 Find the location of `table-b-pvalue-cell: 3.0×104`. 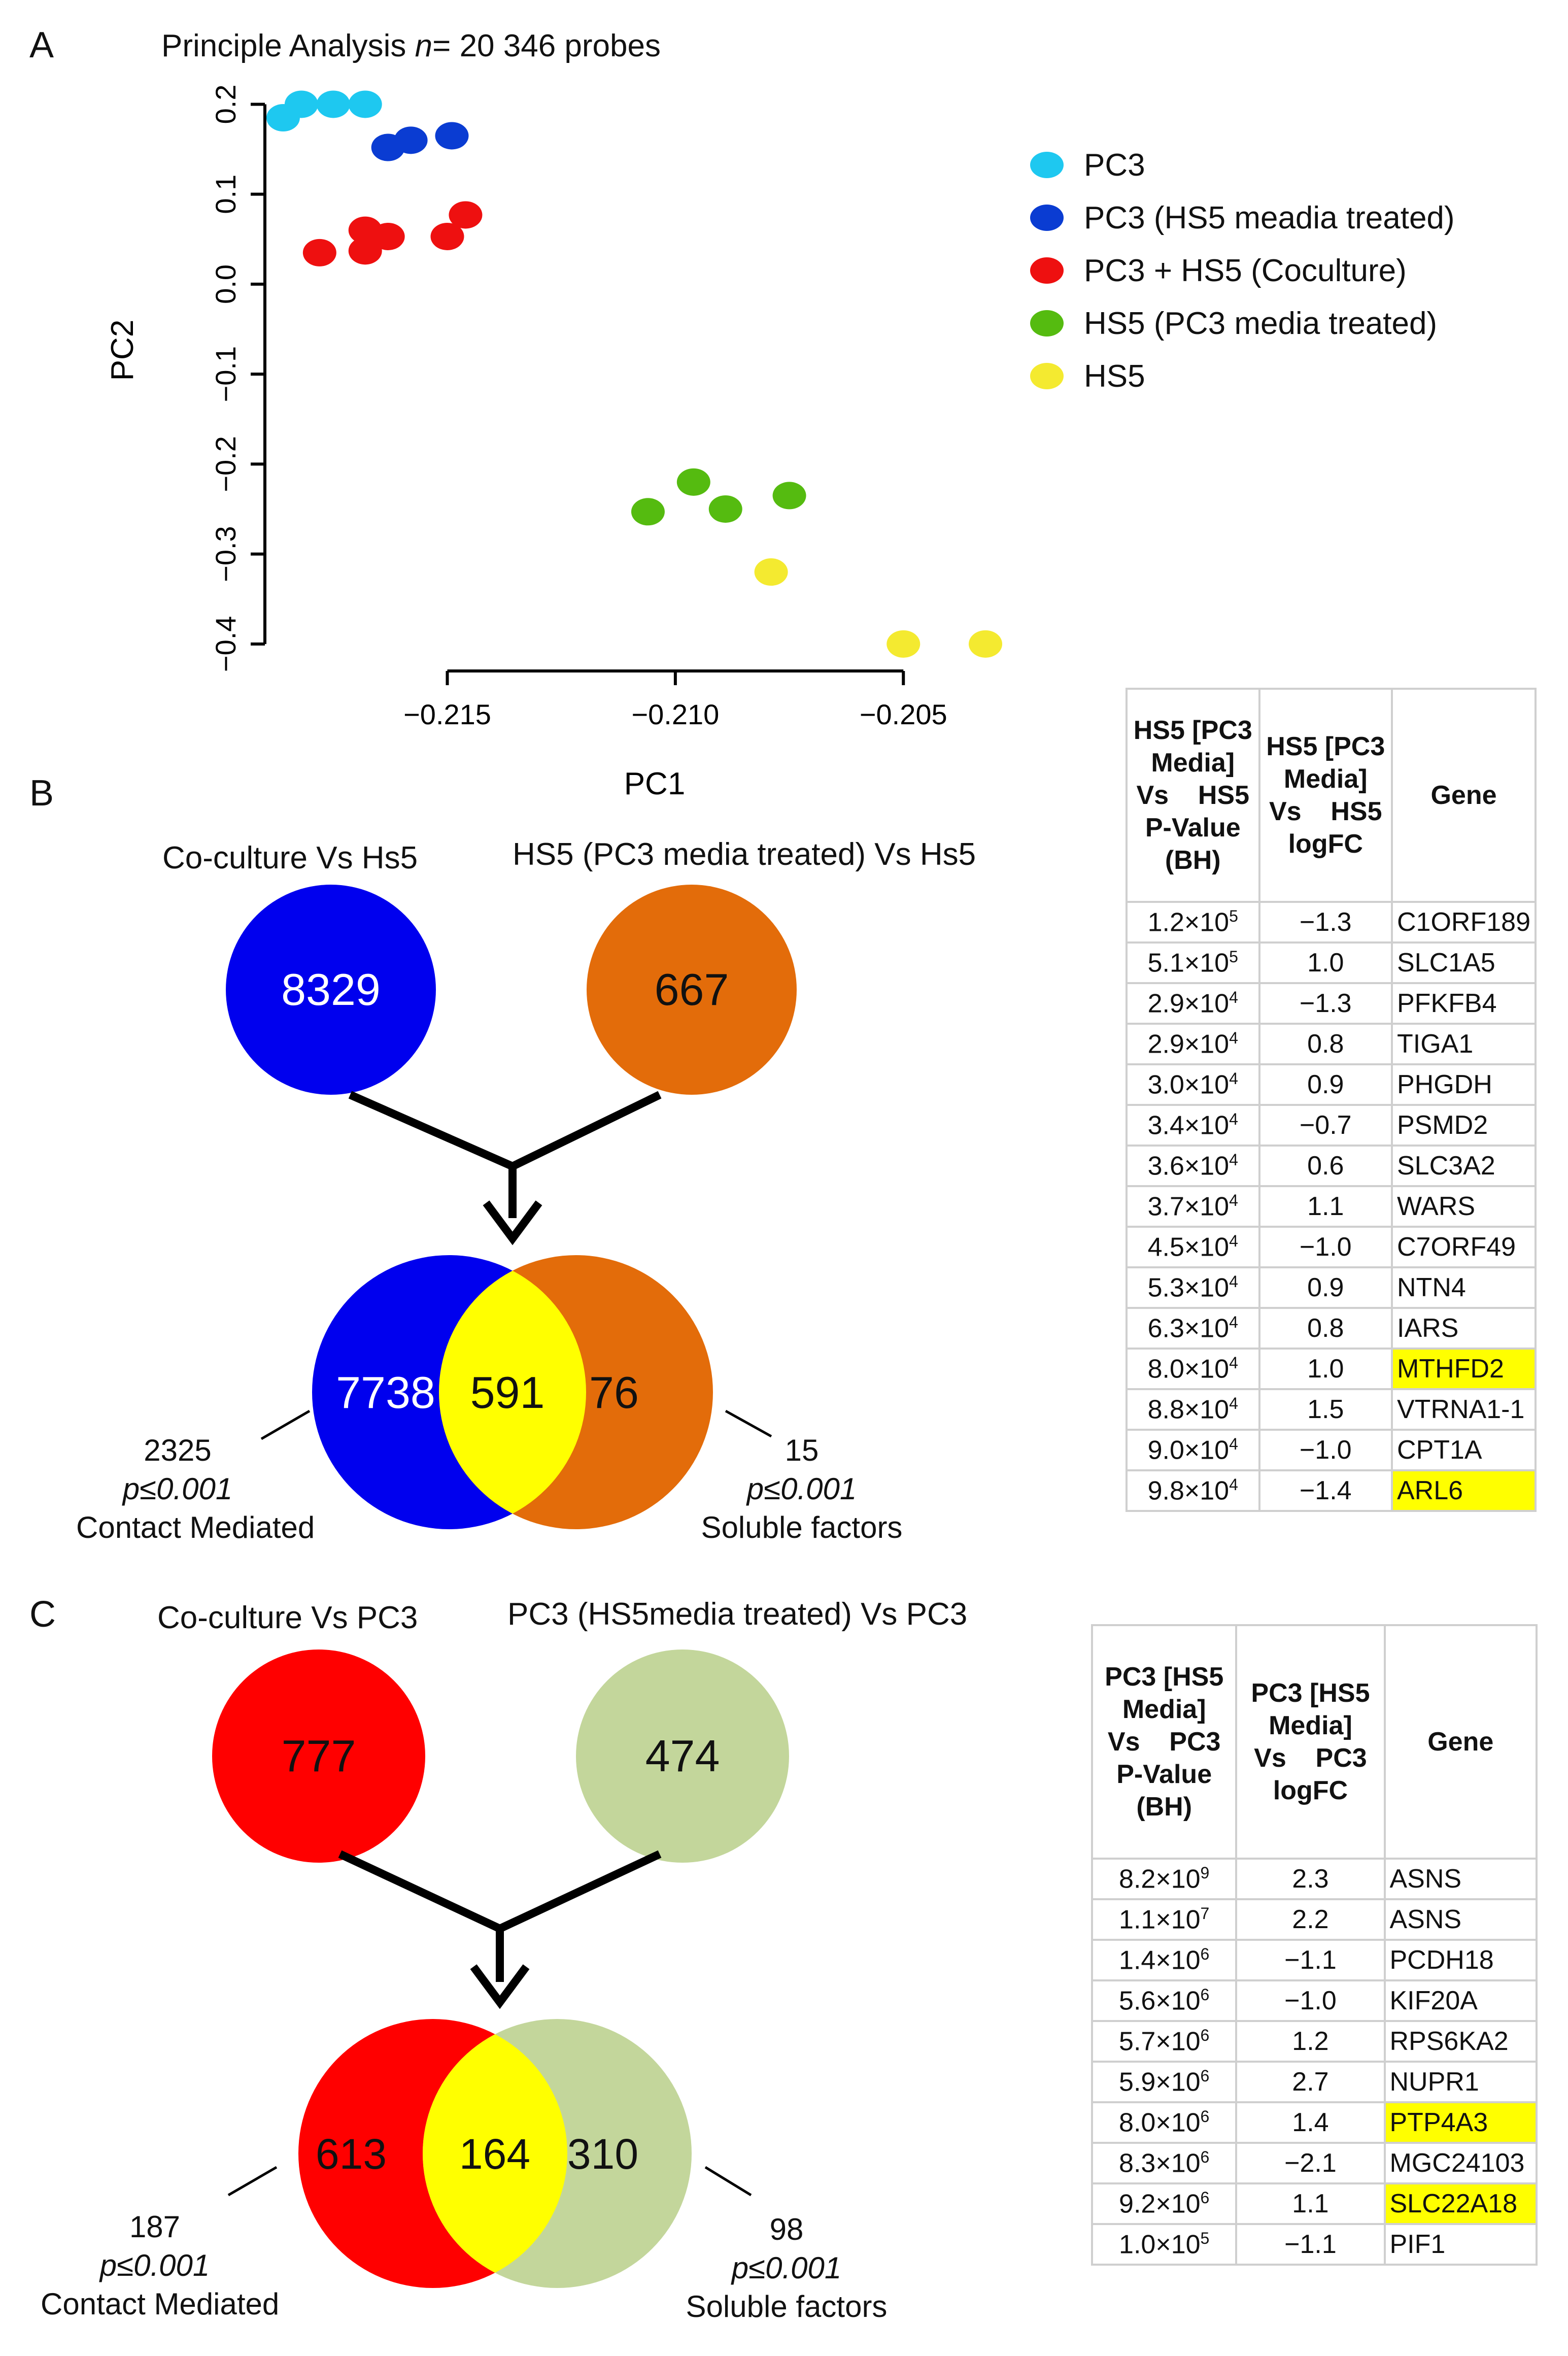

table-b-pvalue-cell: 3.0×104 is located at coordinates (1193, 1085).